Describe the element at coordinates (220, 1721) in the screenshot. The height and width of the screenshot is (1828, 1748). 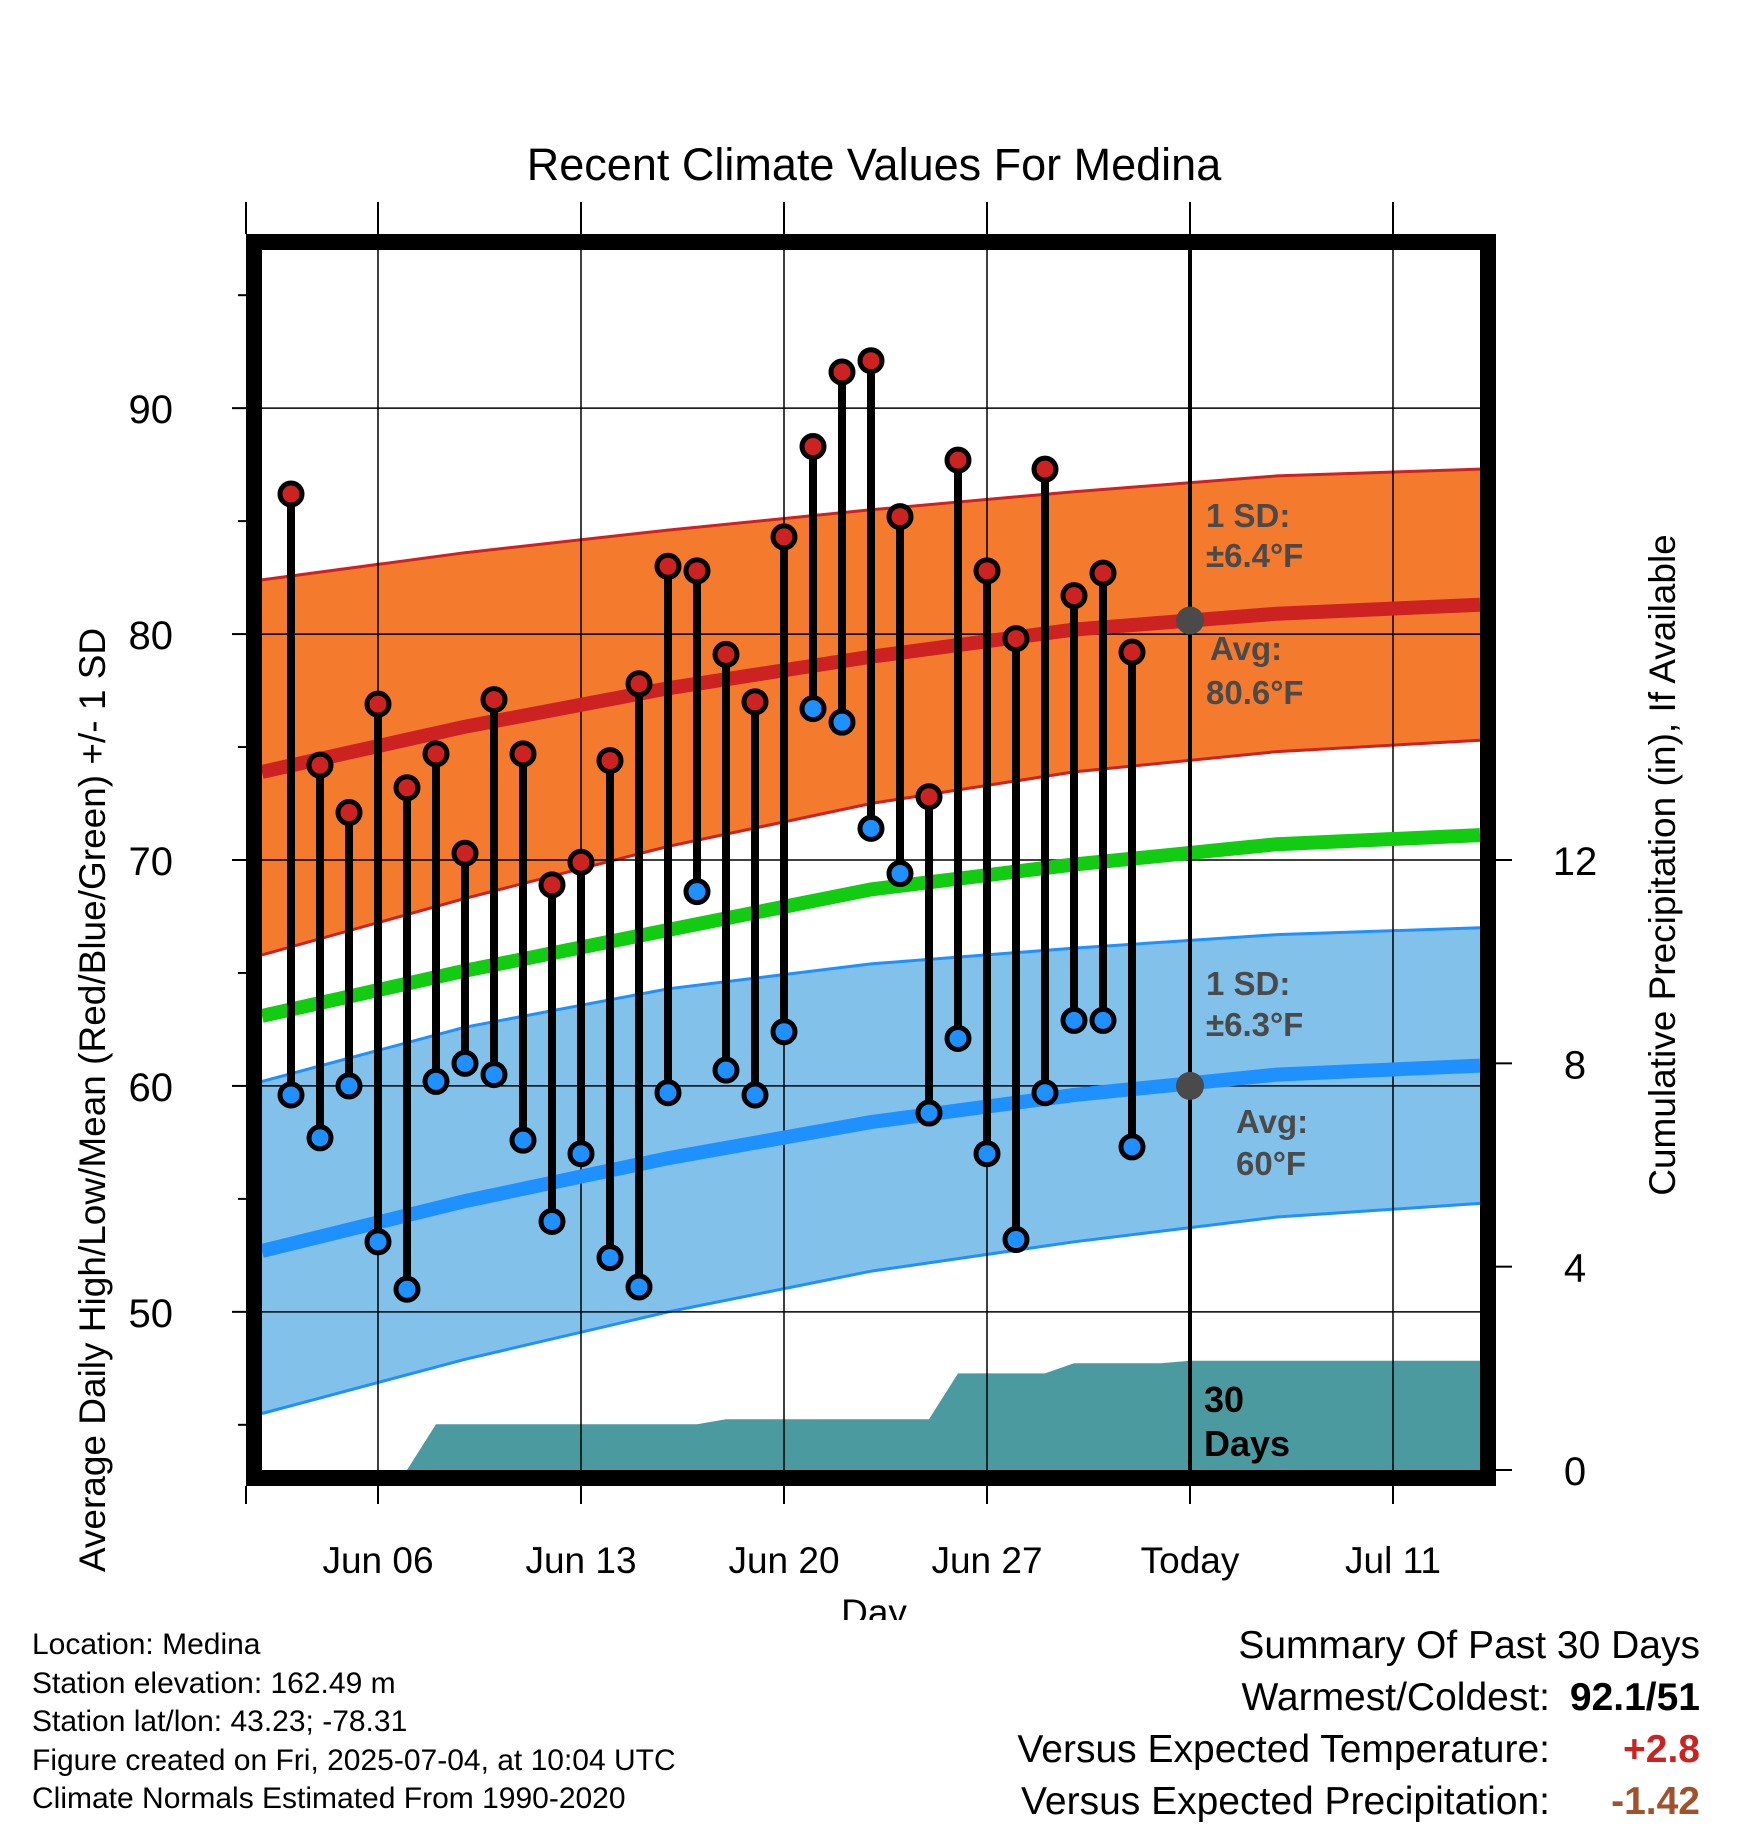
I see `latlon-text: Station lat/lon: 43.23; -78.31` at that location.